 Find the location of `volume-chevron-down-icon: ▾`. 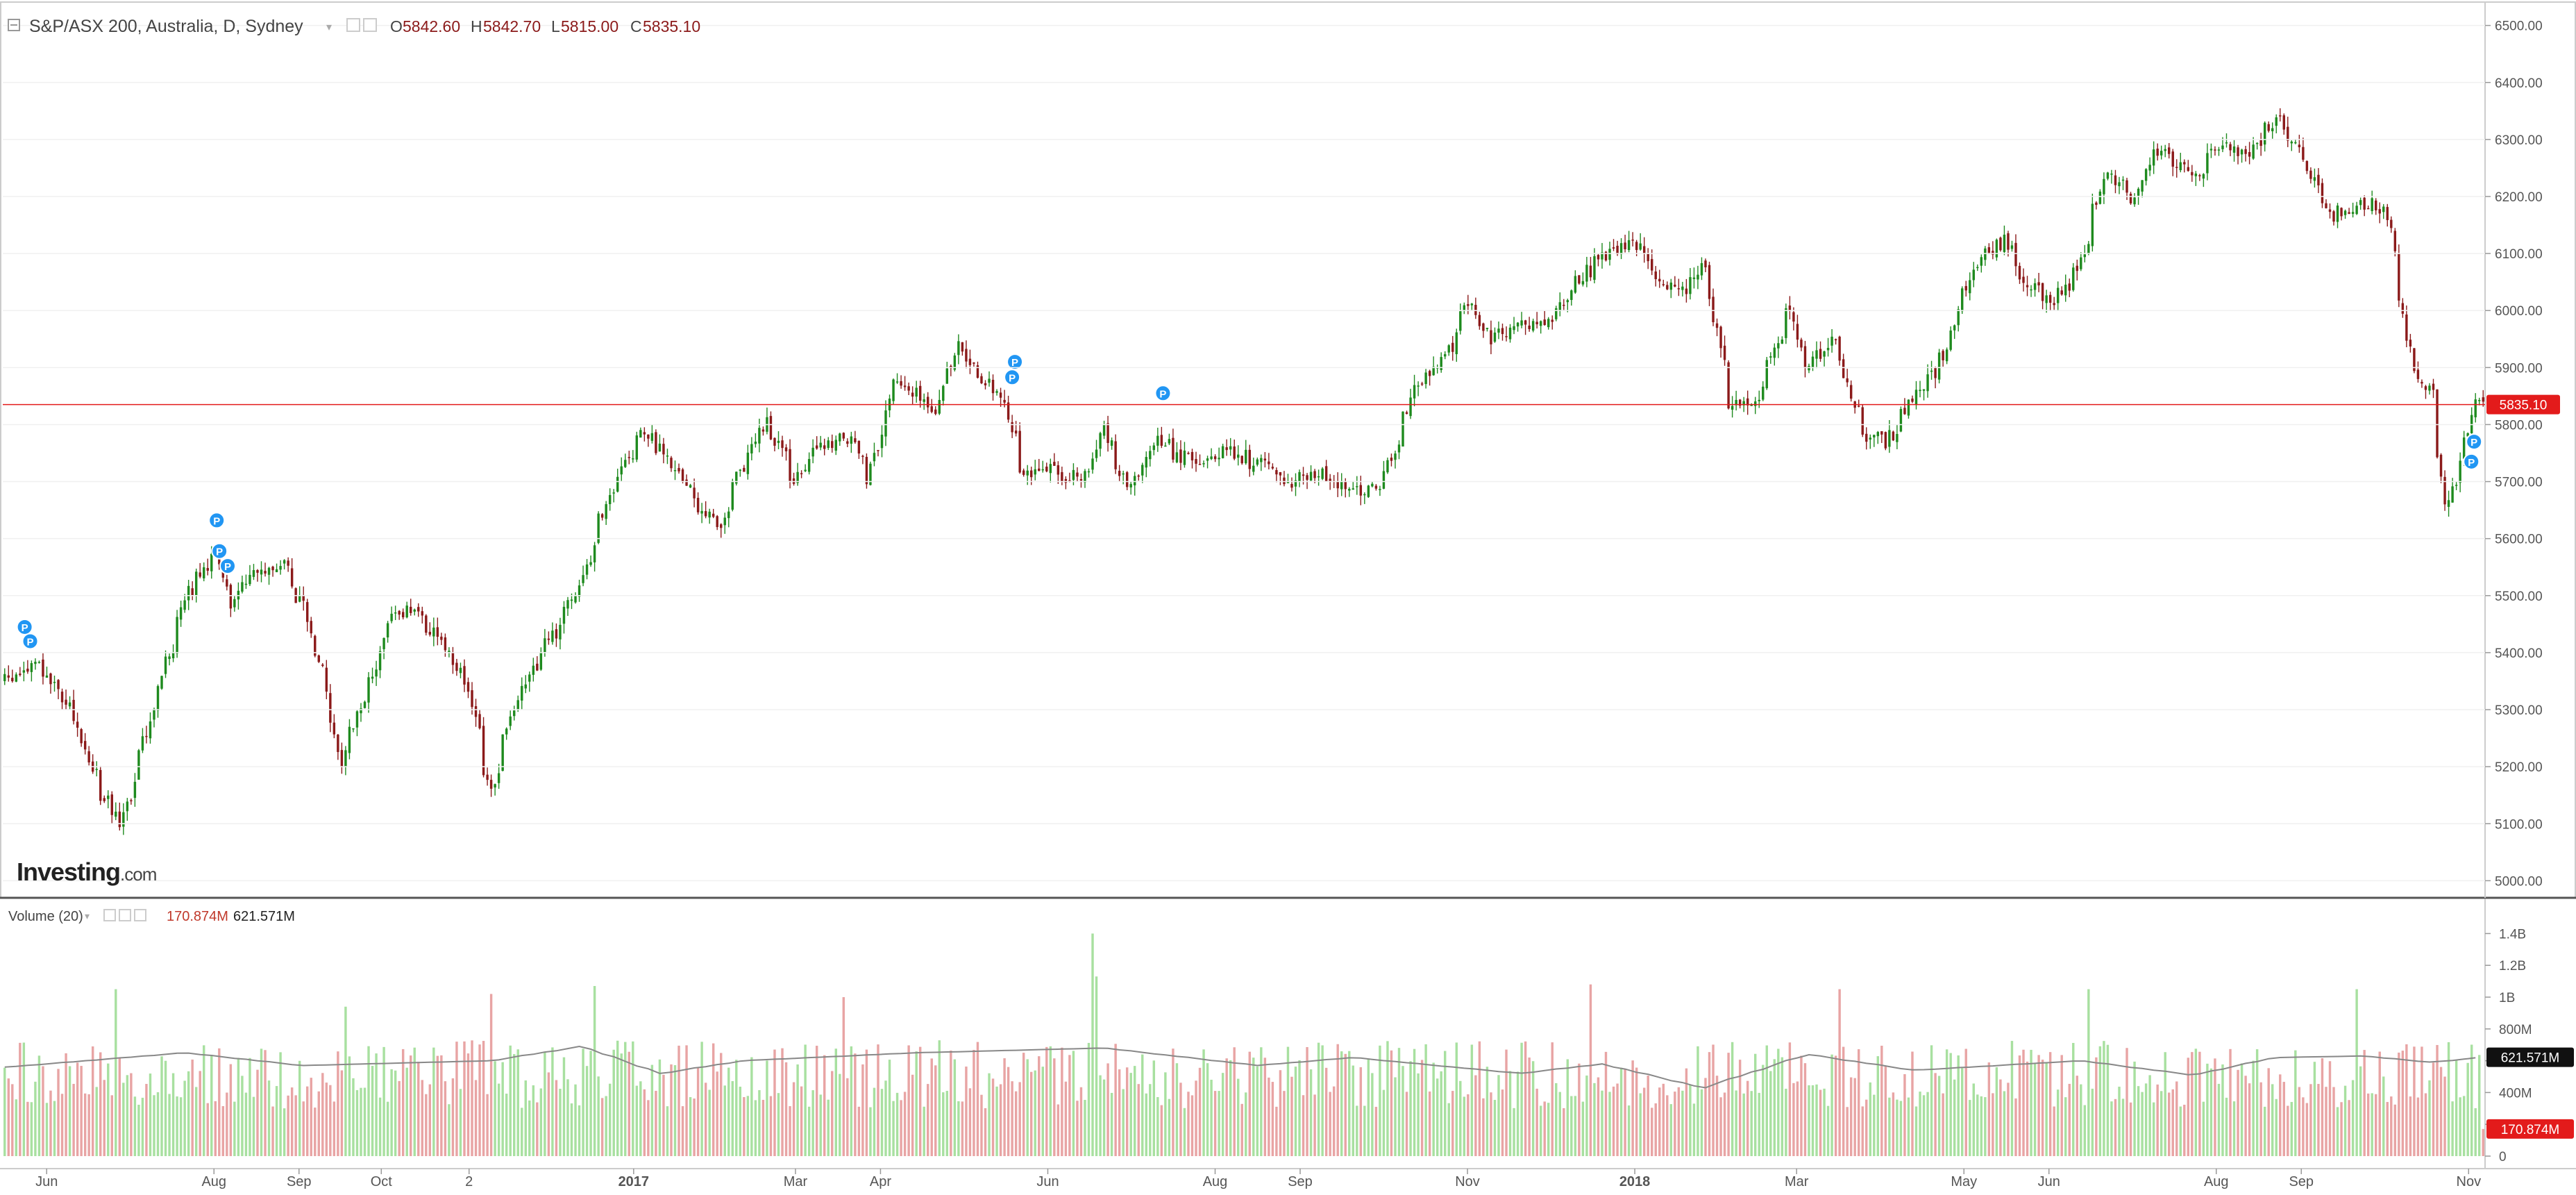

volume-chevron-down-icon: ▾ is located at coordinates (87, 916).